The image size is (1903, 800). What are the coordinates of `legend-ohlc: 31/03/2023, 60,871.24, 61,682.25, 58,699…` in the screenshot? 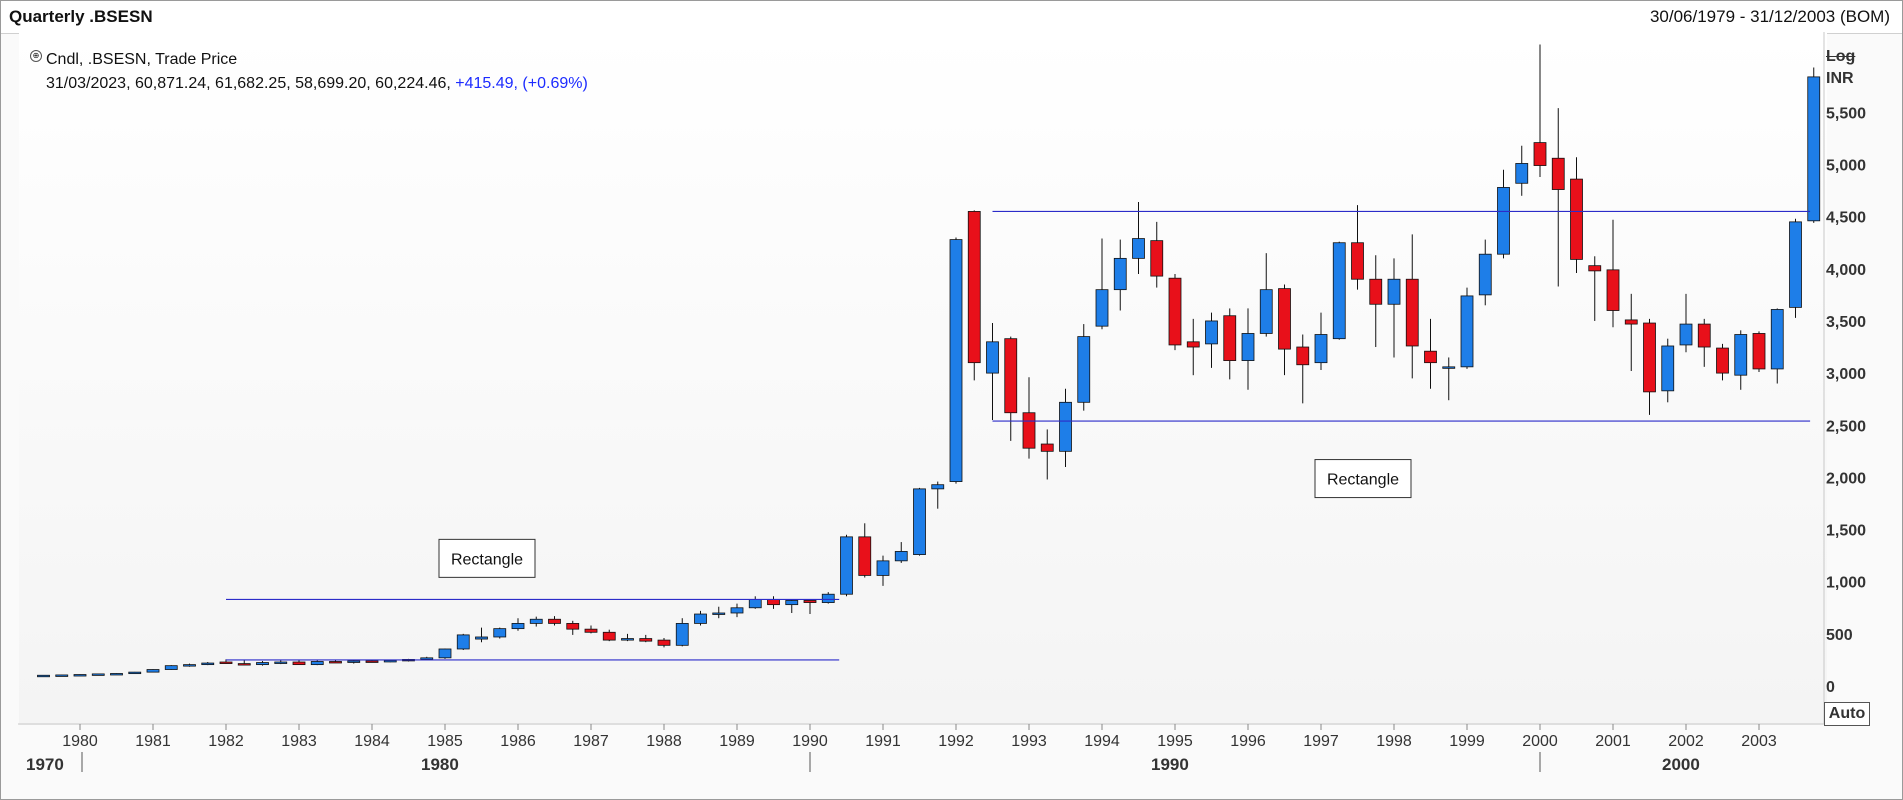 It's located at (251, 83).